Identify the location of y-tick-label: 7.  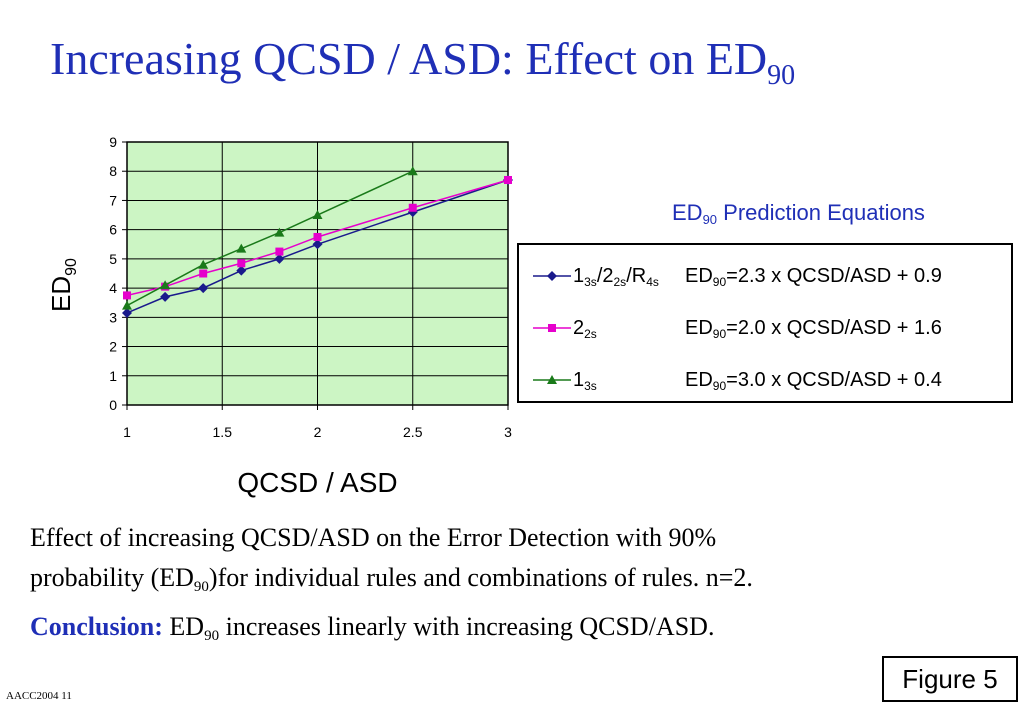
(113, 200).